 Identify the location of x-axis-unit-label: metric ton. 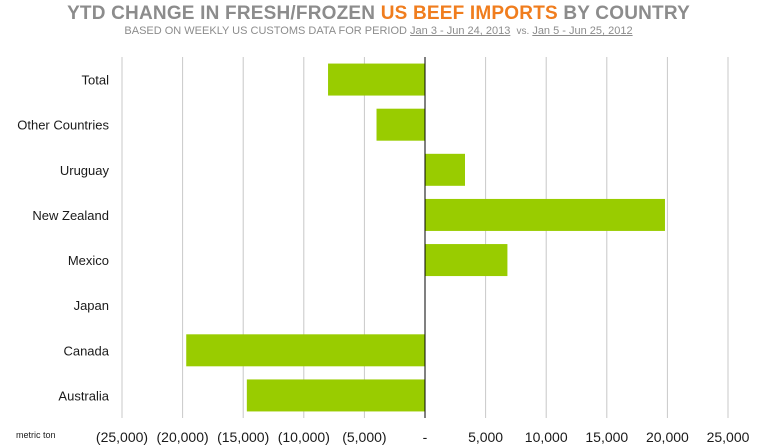
(36, 435).